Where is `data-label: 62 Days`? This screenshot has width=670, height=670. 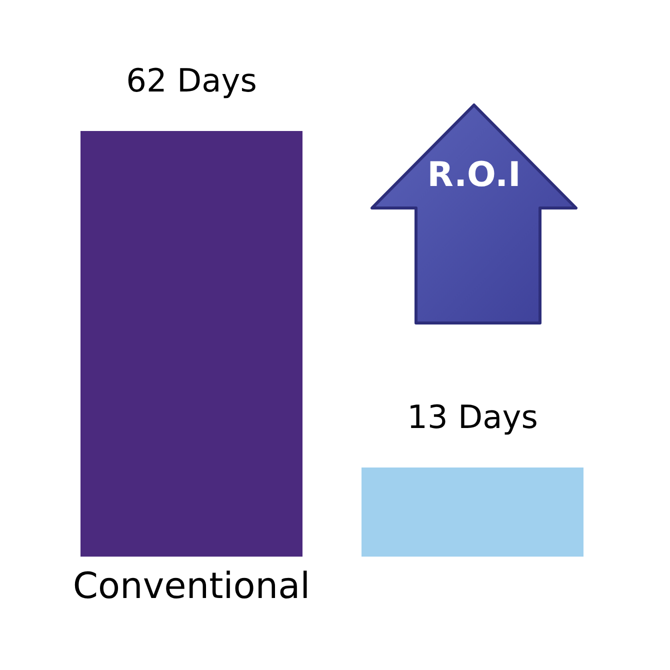 data-label: 62 Days is located at coordinates (191, 80).